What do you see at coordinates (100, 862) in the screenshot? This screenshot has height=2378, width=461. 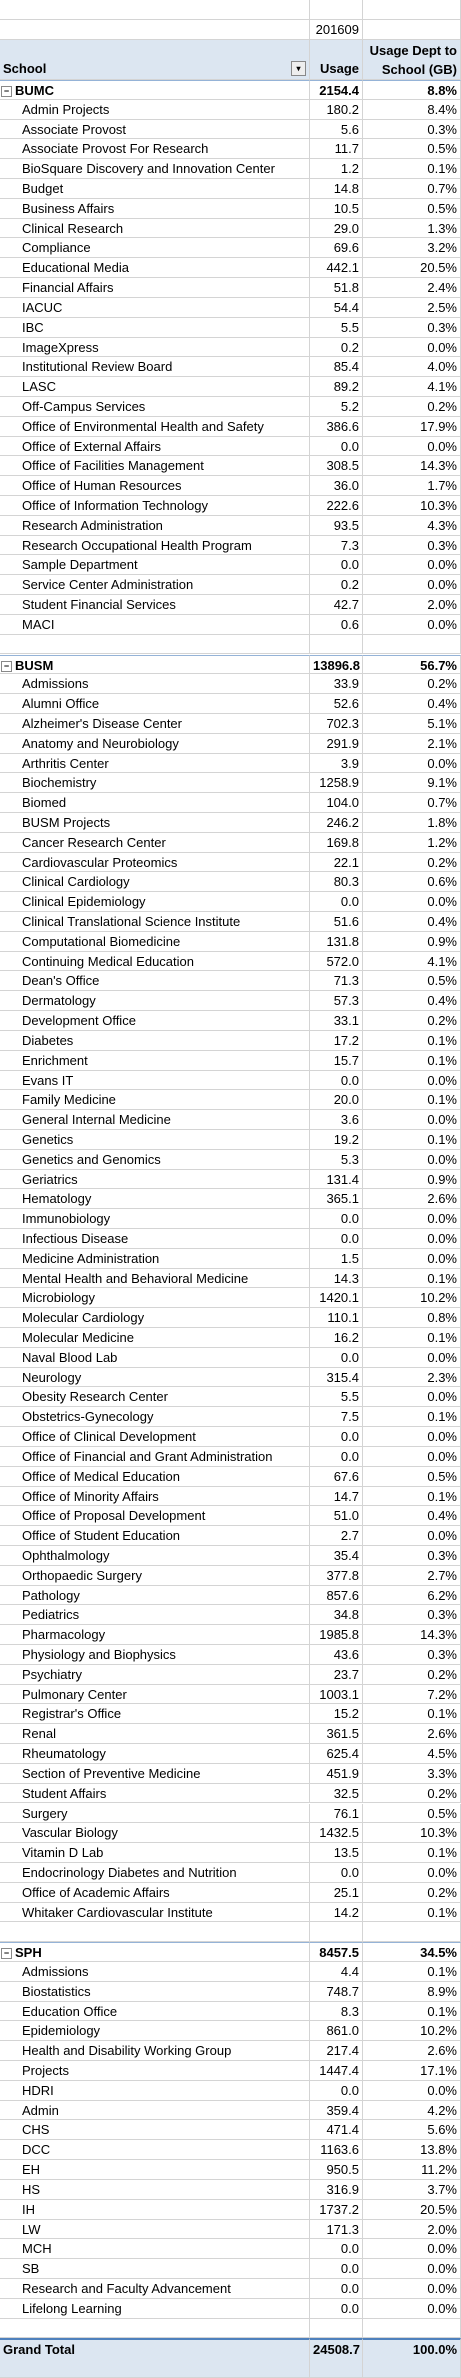 I see `dept-name-text: Cardiovascular Proteomics` at bounding box center [100, 862].